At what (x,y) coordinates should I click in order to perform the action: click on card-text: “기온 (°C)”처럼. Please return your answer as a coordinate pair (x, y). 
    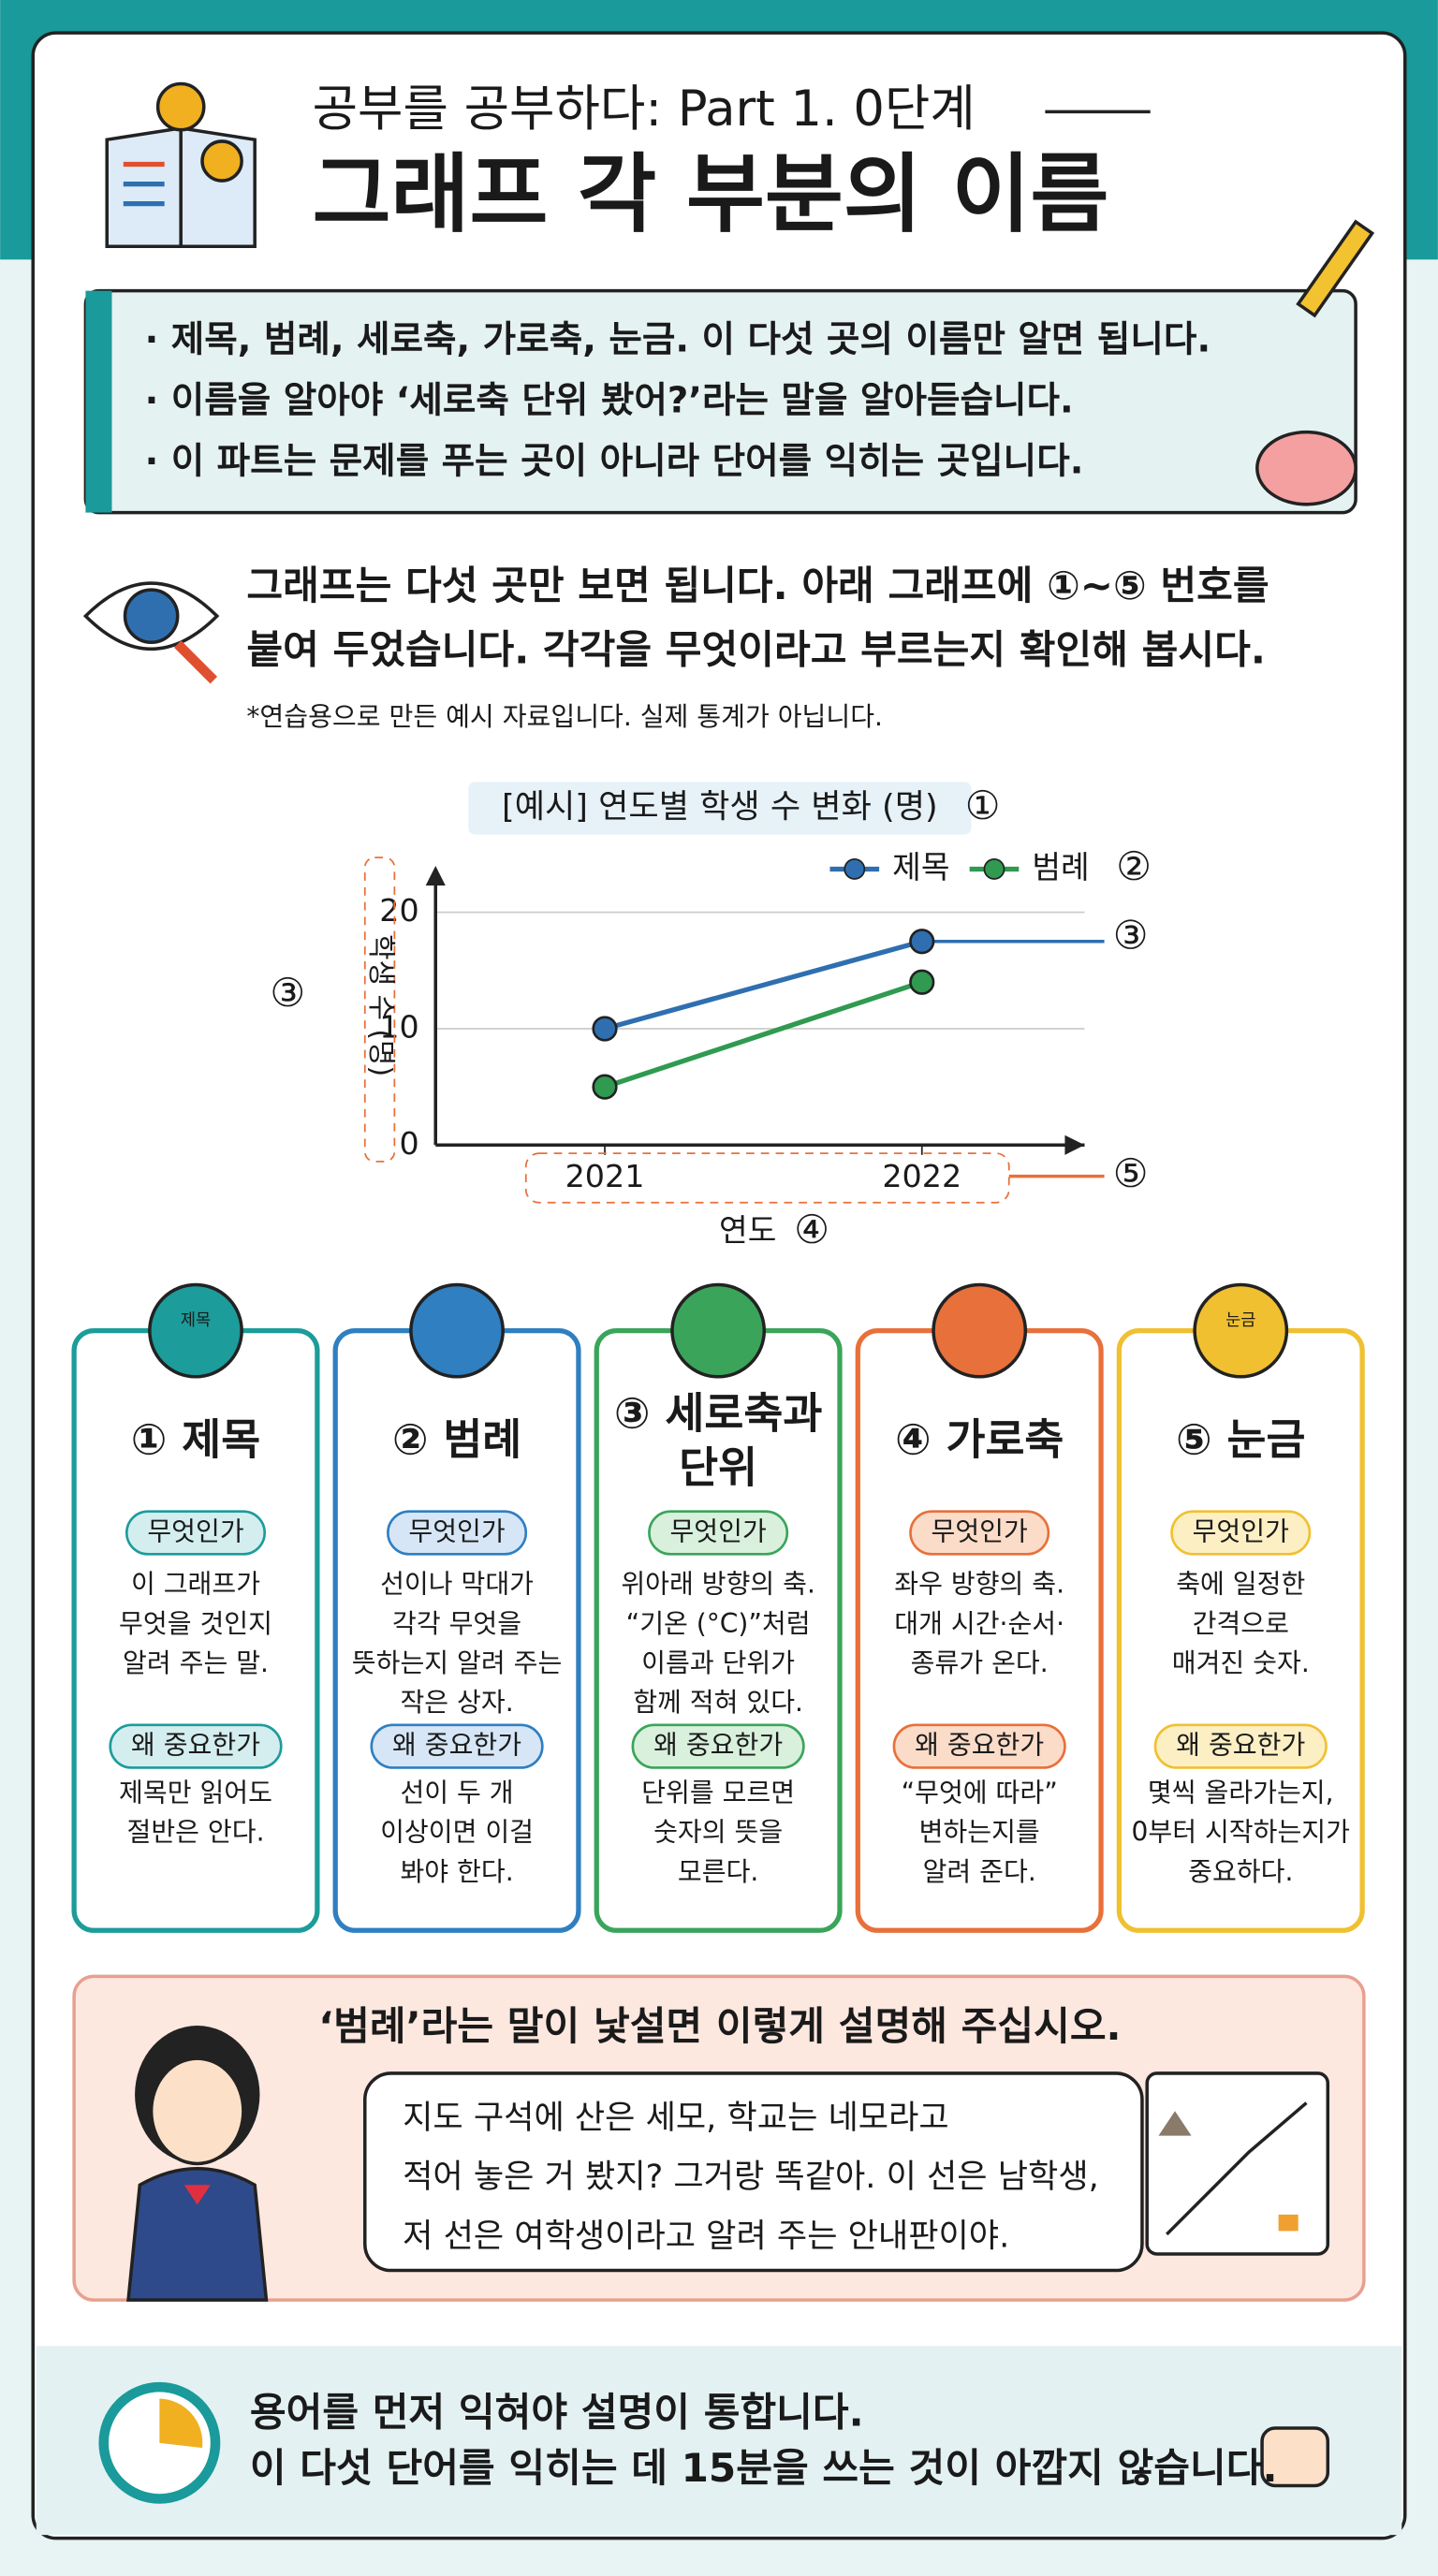
    Looking at the image, I should click on (718, 1623).